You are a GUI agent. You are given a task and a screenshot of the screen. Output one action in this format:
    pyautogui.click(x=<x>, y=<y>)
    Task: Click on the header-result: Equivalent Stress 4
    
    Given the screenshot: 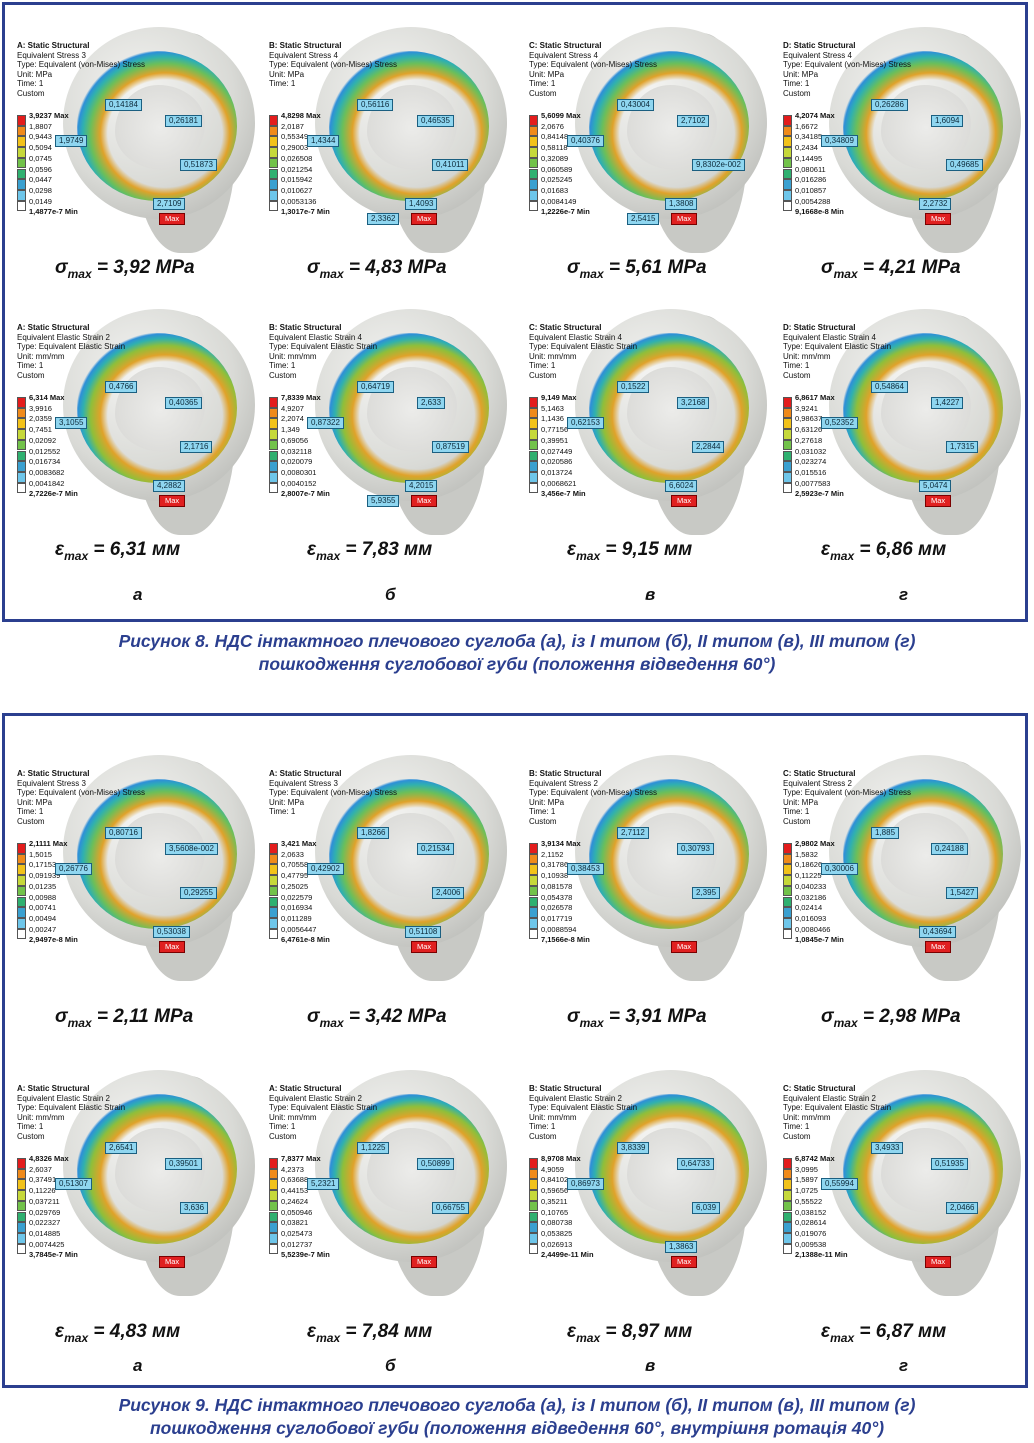 What is the action you would take?
    pyautogui.click(x=303, y=55)
    